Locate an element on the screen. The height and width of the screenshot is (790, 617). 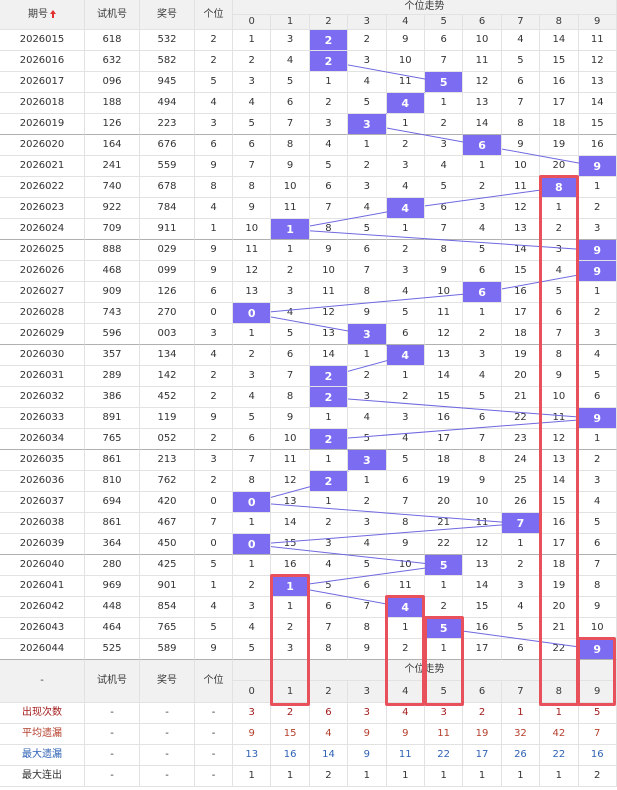
draw-number-cell: 765 is located at coordinates (167, 628).